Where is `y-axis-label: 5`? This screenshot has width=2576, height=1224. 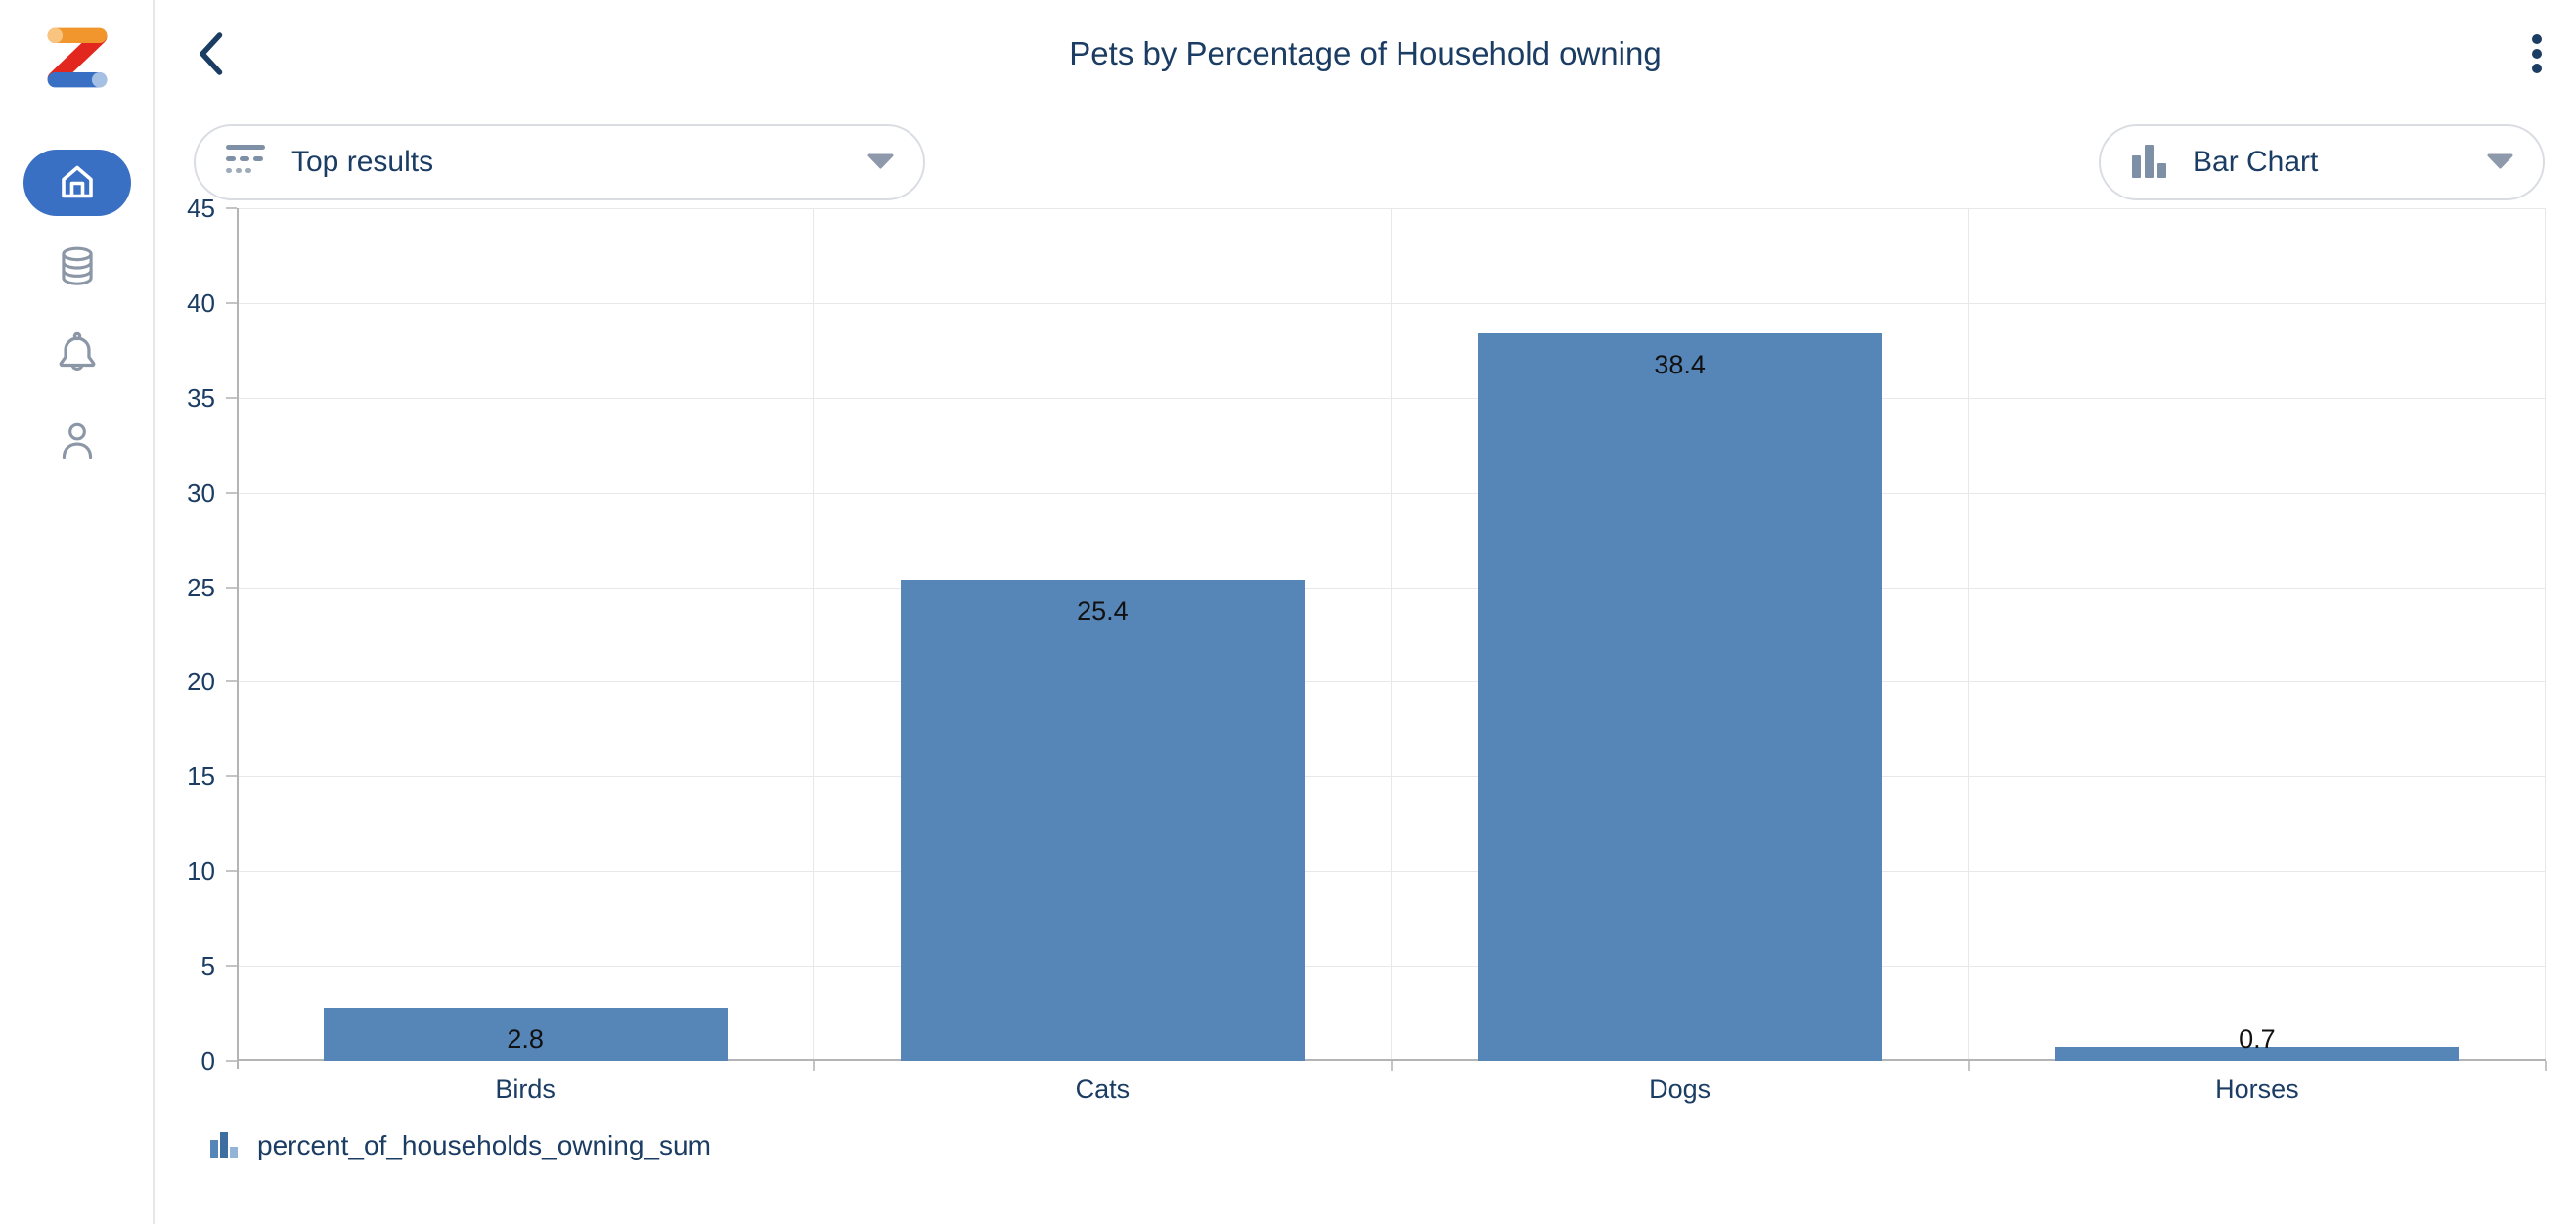 y-axis-label: 5 is located at coordinates (207, 966).